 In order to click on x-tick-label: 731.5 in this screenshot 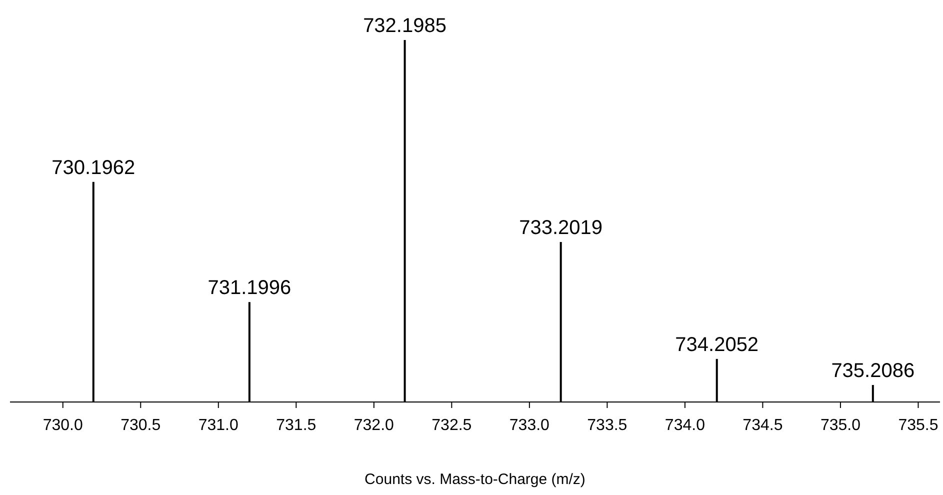, I will do `click(296, 425)`.